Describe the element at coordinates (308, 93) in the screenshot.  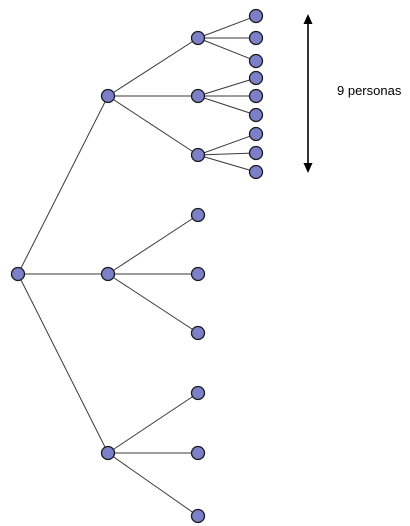
I see `span-indicator` at that location.